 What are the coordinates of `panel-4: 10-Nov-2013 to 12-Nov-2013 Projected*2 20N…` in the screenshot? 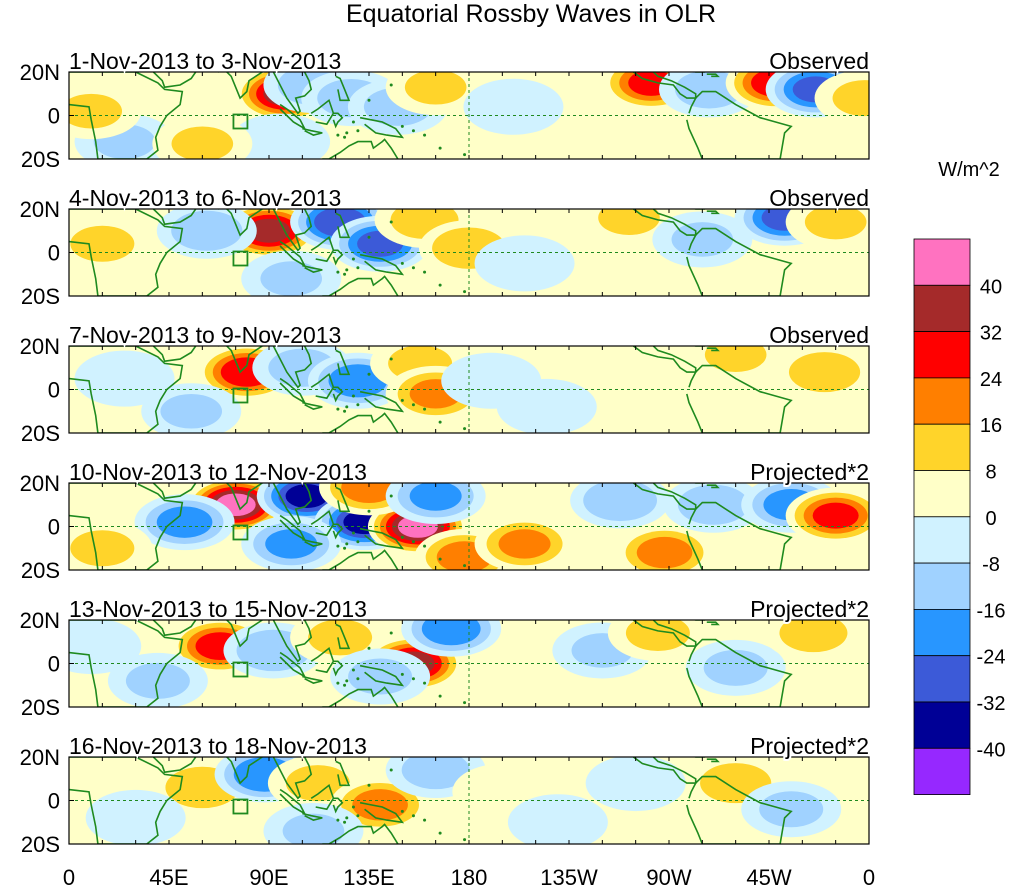 It's located at (445, 520).